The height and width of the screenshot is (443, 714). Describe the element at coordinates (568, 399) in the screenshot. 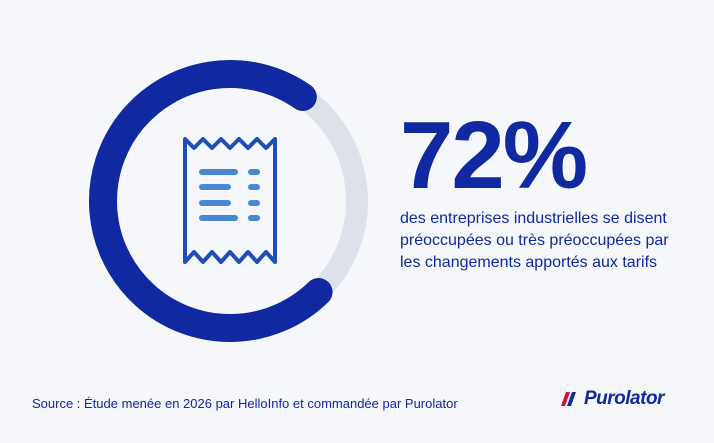

I see `brand-stripes-icon` at that location.